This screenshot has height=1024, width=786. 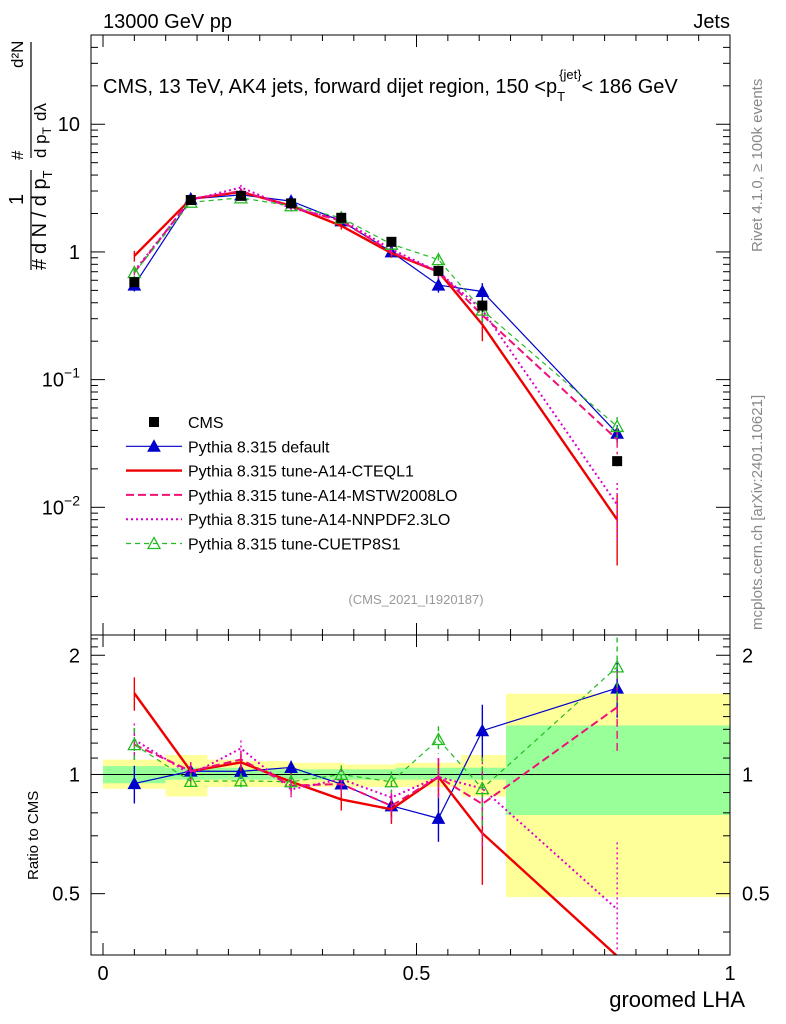 I want to click on y-tick-label: 10⁻¹, so click(x=61, y=378).